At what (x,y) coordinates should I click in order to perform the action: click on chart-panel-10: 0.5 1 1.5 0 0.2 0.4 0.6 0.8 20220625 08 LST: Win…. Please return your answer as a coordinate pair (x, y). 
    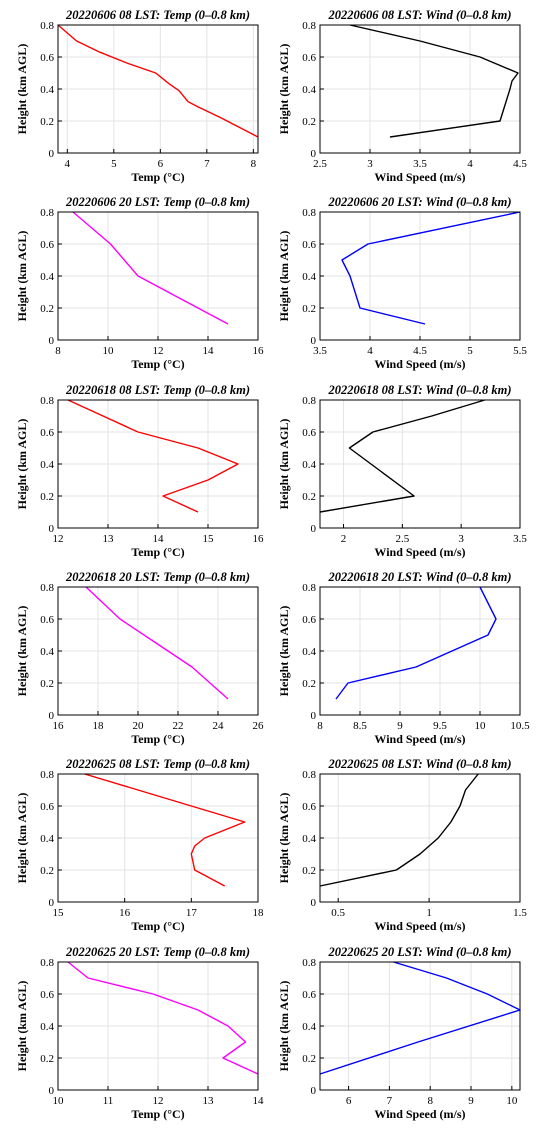
    Looking at the image, I should click on (402, 845).